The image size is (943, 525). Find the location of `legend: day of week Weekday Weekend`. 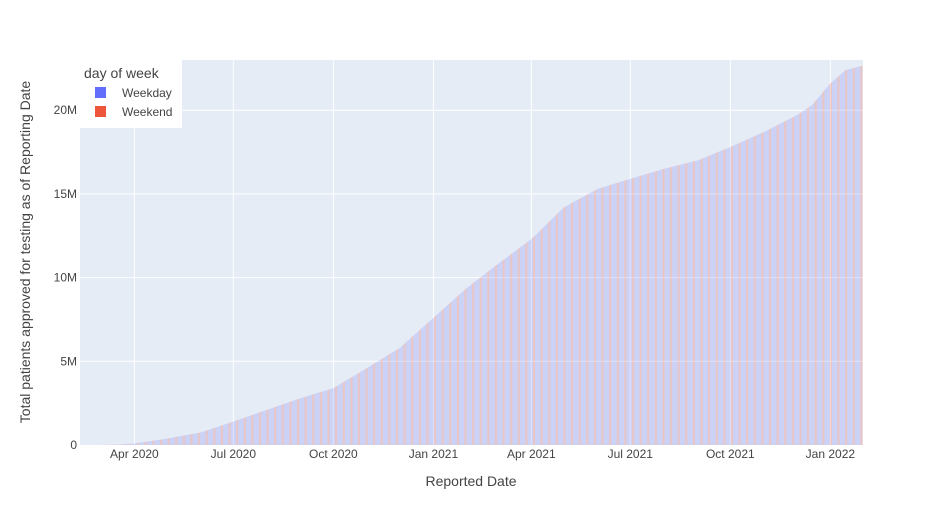

legend: day of week Weekday Weekend is located at coordinates (131, 94).